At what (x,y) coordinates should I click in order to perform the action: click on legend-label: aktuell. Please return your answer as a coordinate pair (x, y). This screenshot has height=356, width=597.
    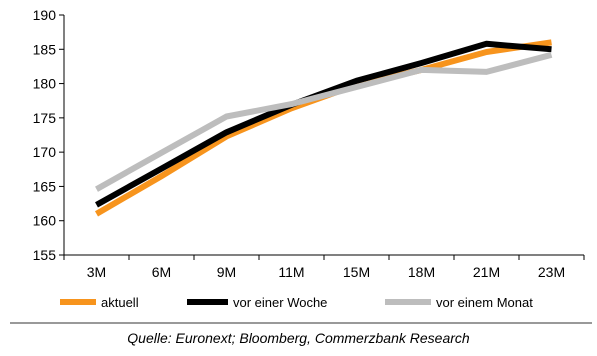
    Looking at the image, I should click on (120, 302).